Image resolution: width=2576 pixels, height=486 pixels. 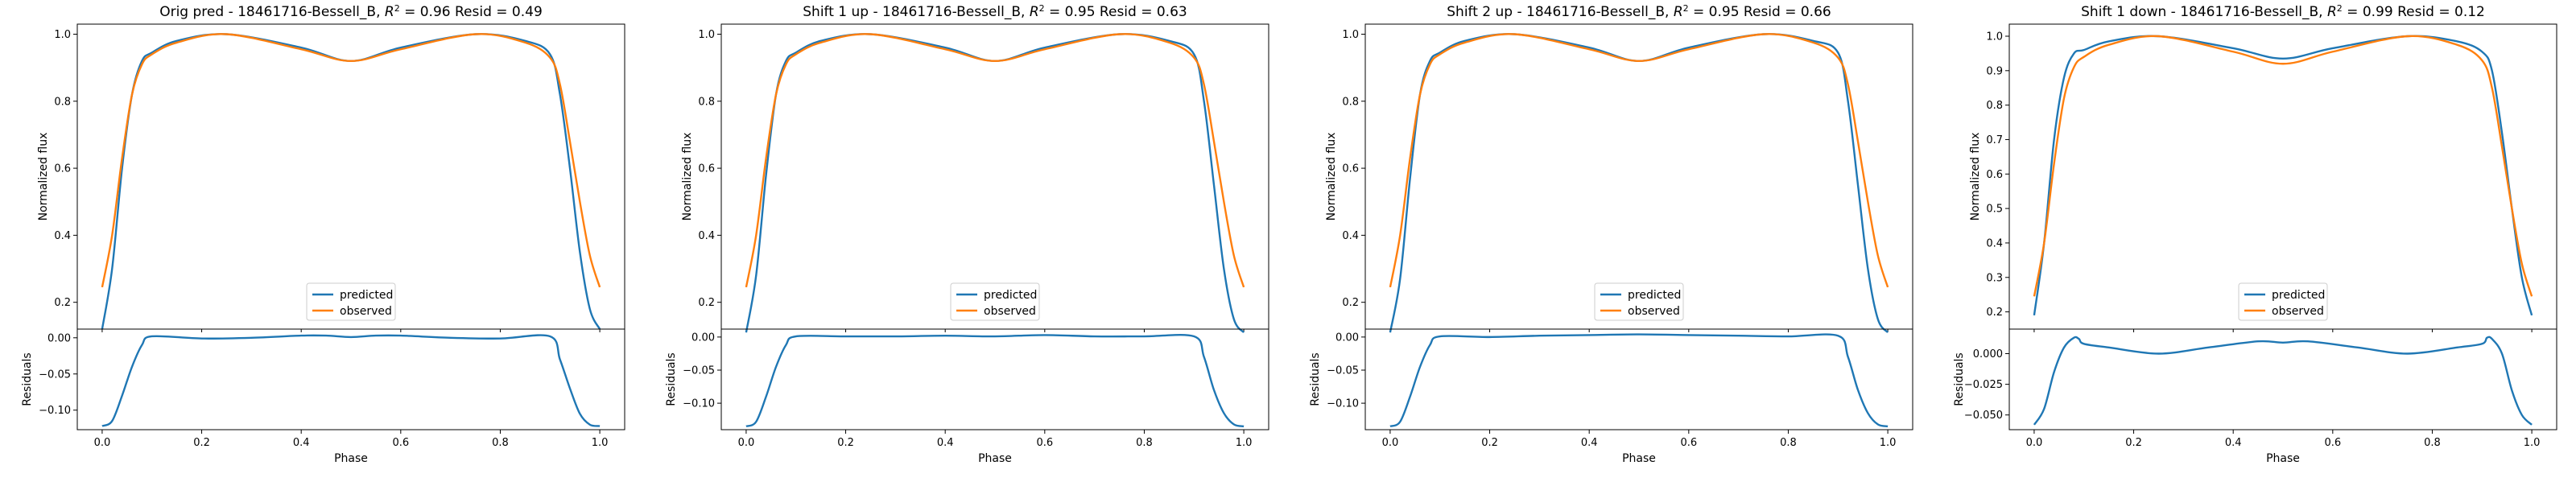 What do you see at coordinates (1560, 12) in the screenshot?
I see `title-prefix: Shift 2 up - 18461716-Bessell_B,` at bounding box center [1560, 12].